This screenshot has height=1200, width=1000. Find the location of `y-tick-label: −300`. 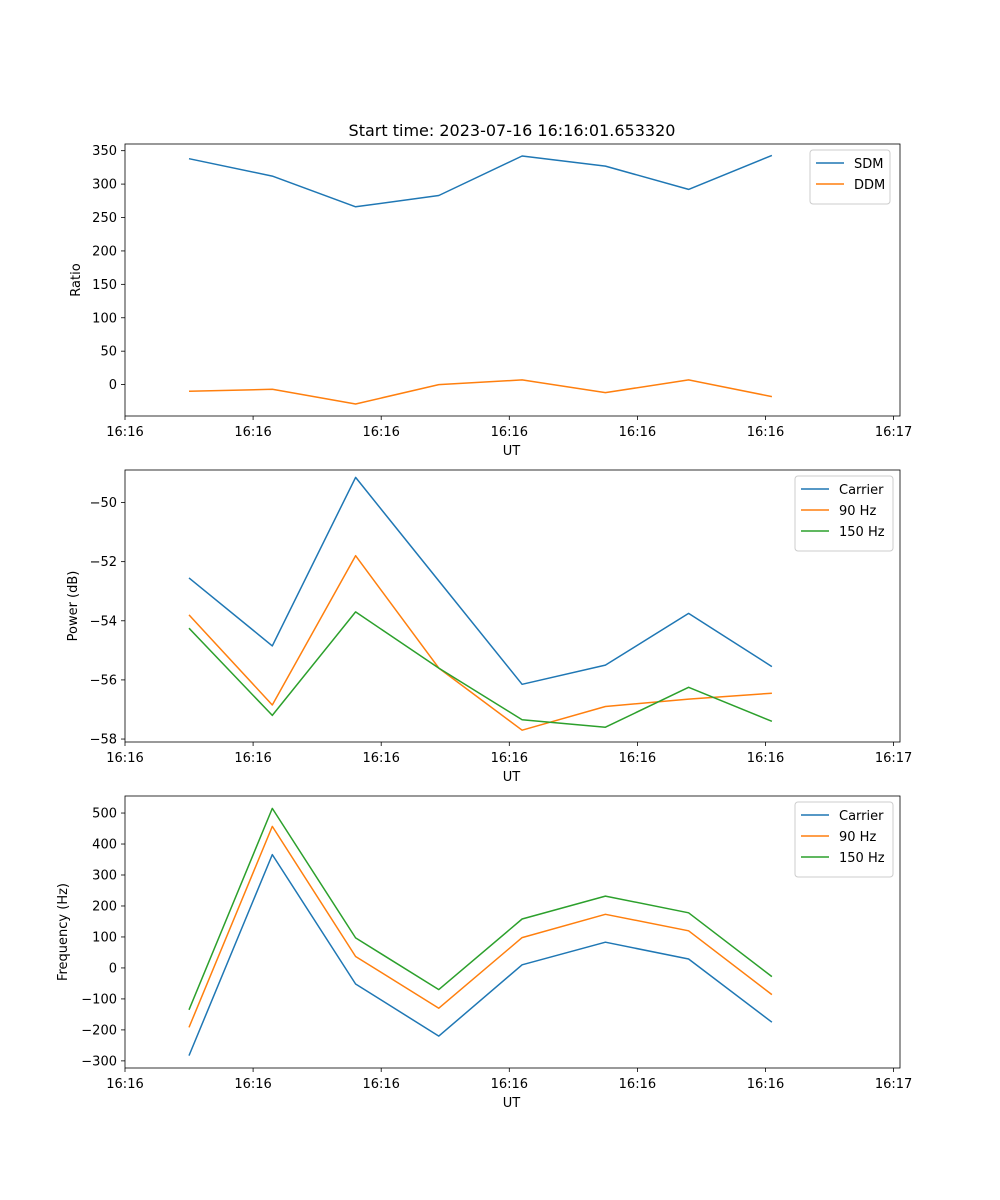

y-tick-label: −300 is located at coordinates (99, 1061).